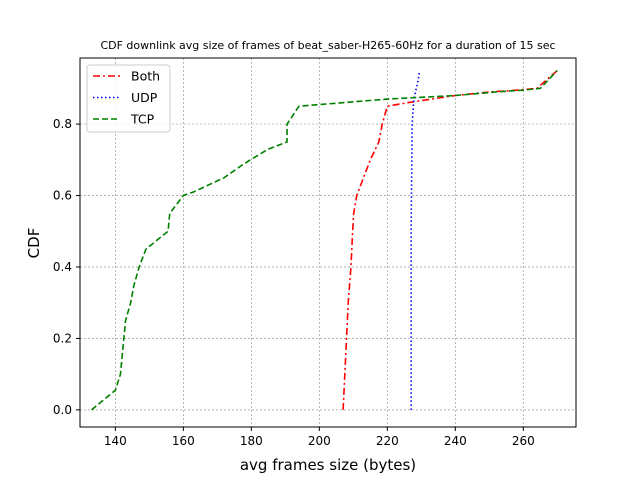  I want to click on x-tick-label: 200, so click(319, 441).